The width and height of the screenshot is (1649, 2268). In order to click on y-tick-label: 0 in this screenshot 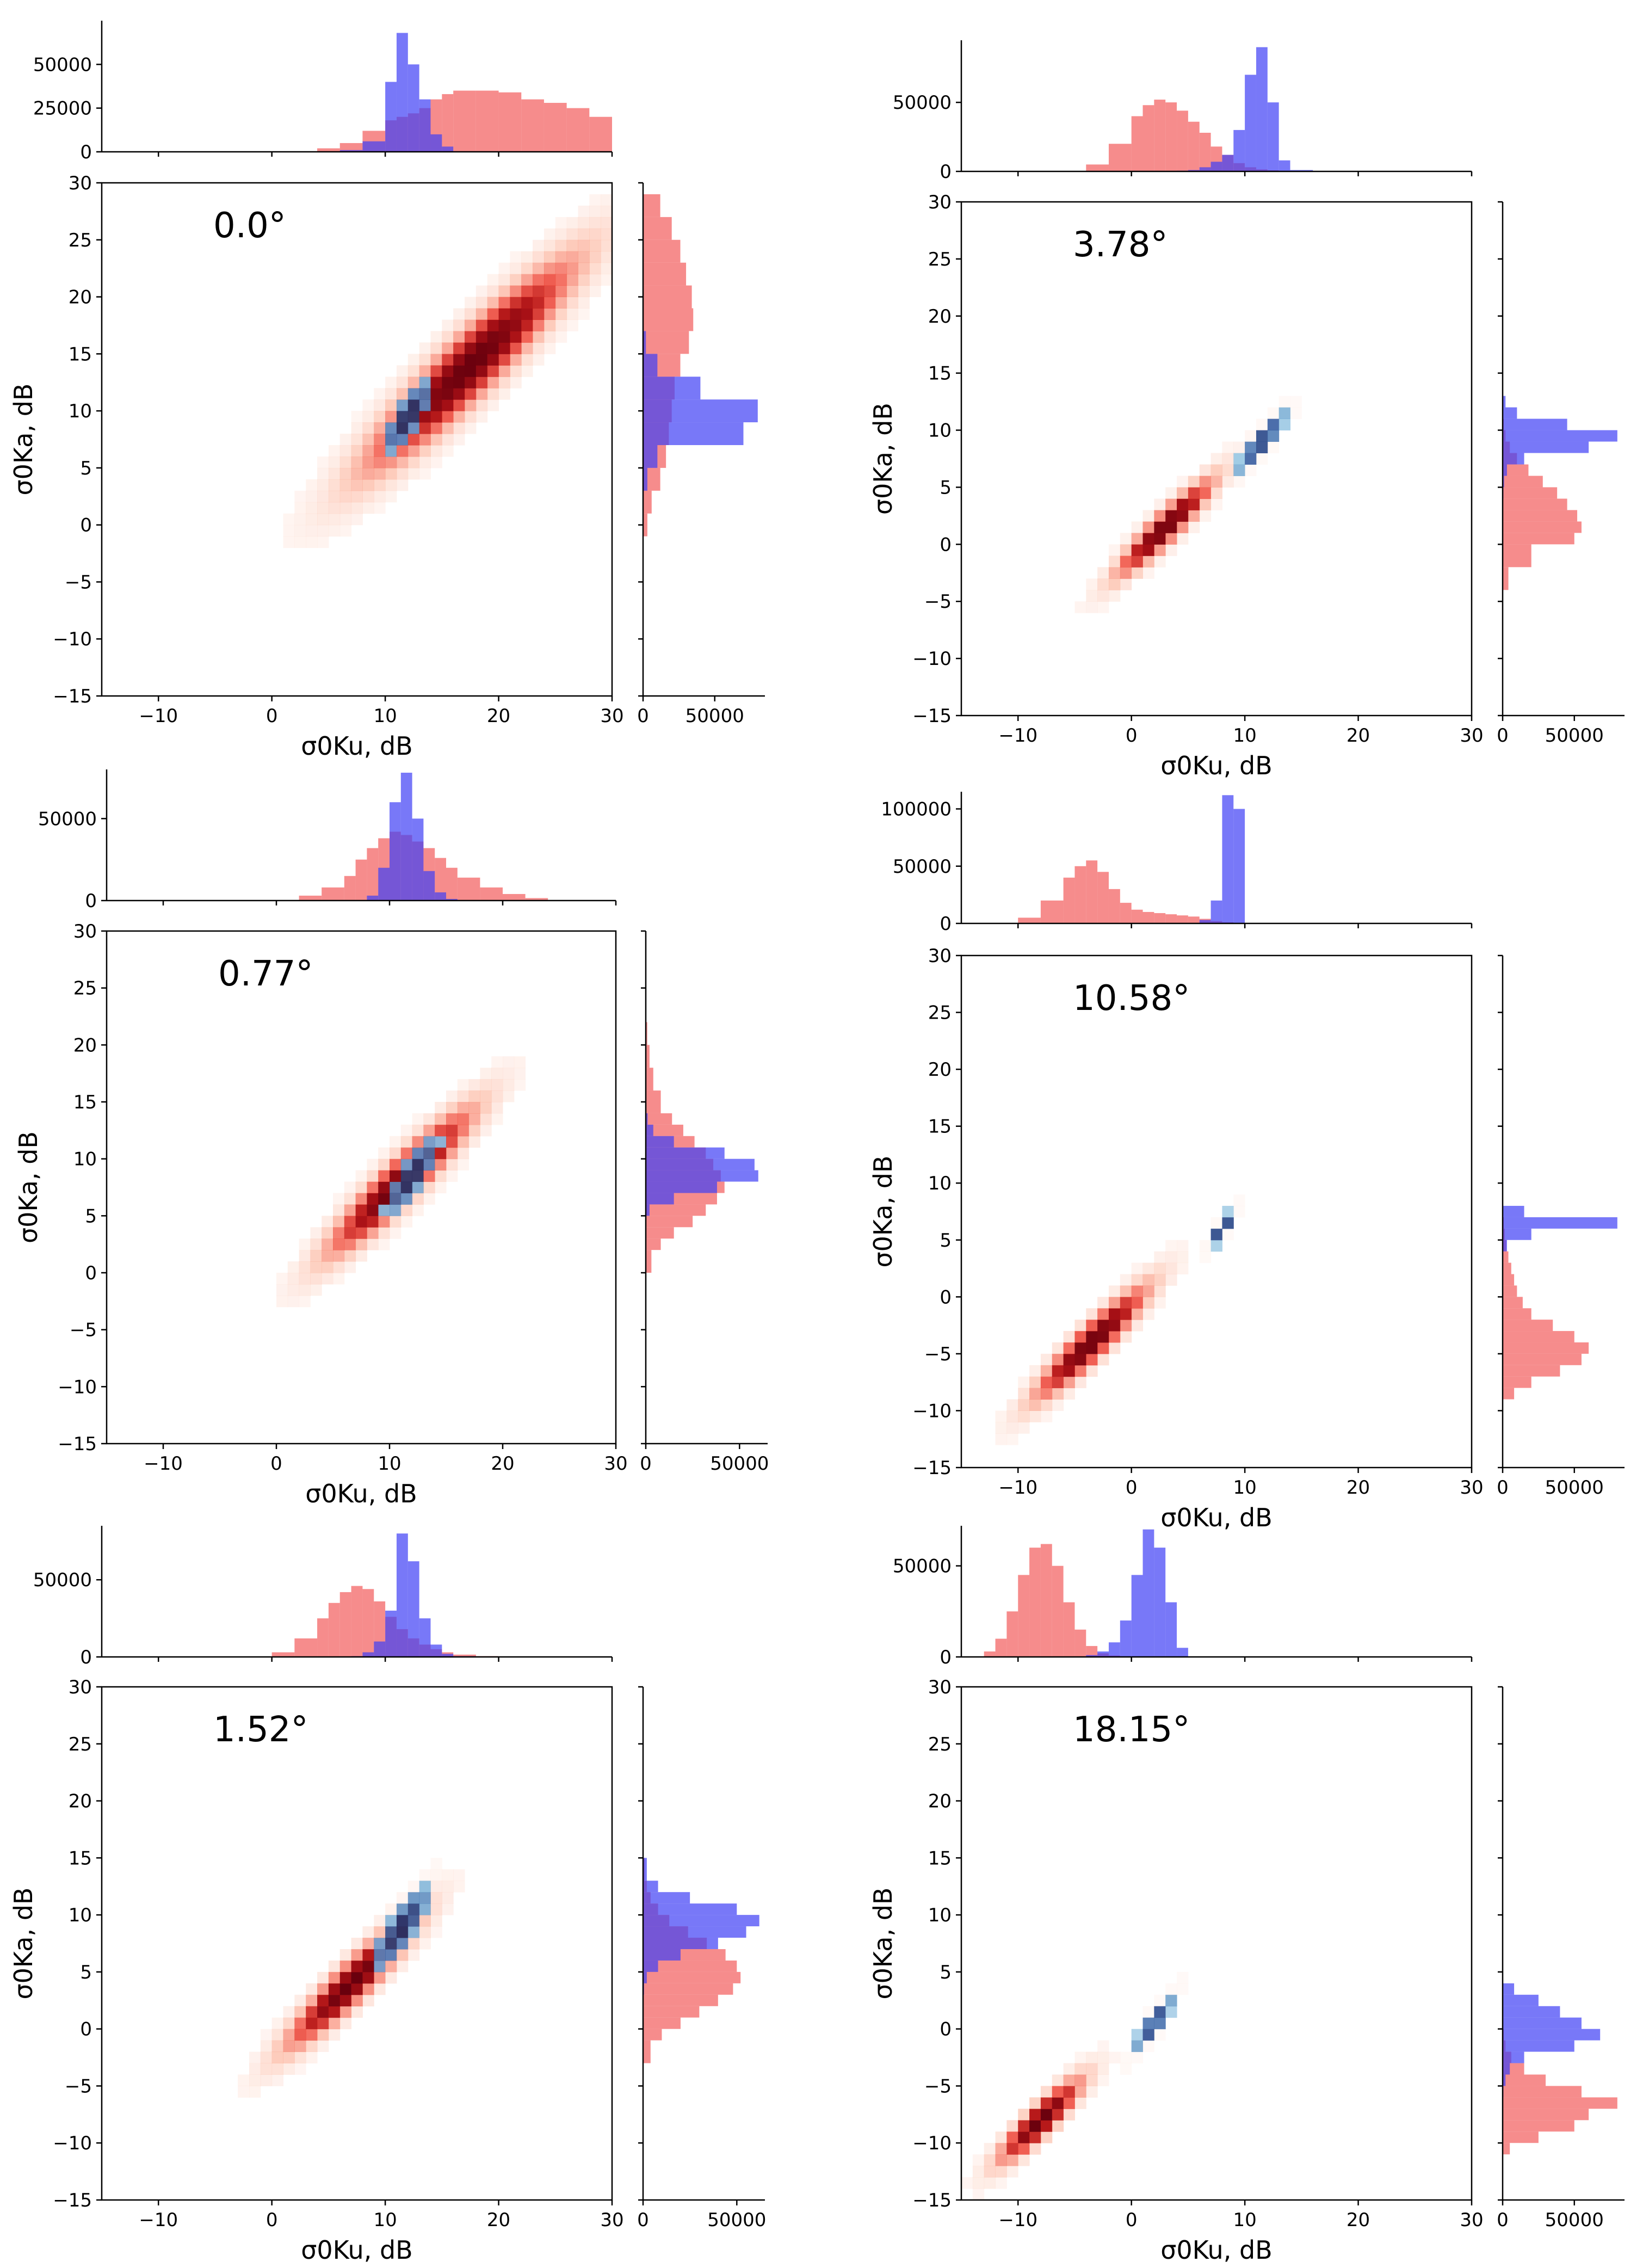, I will do `click(946, 2030)`.